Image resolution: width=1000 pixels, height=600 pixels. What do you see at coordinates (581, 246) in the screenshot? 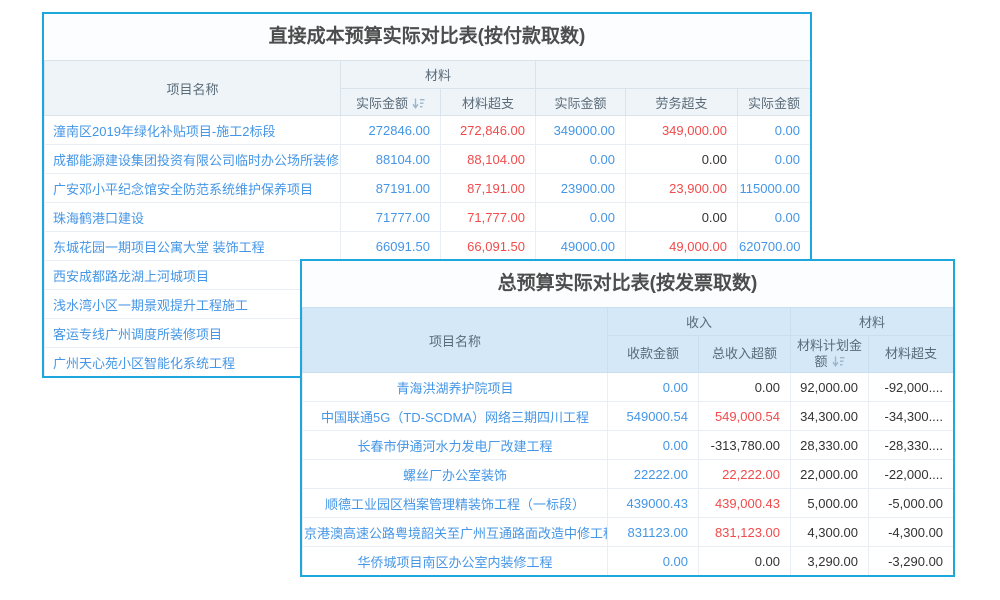
I see `value-cell: 49000.00` at bounding box center [581, 246].